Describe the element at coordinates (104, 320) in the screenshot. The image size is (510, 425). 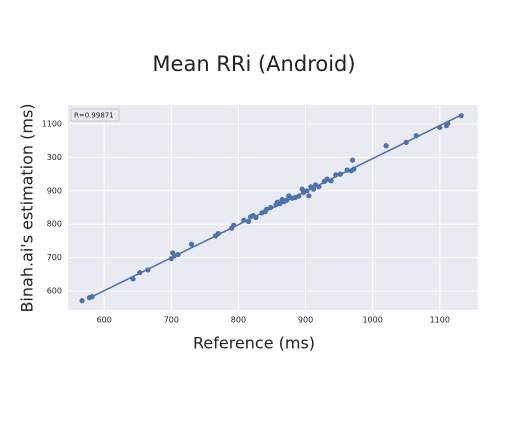
I see `x-tick-label: 600` at that location.